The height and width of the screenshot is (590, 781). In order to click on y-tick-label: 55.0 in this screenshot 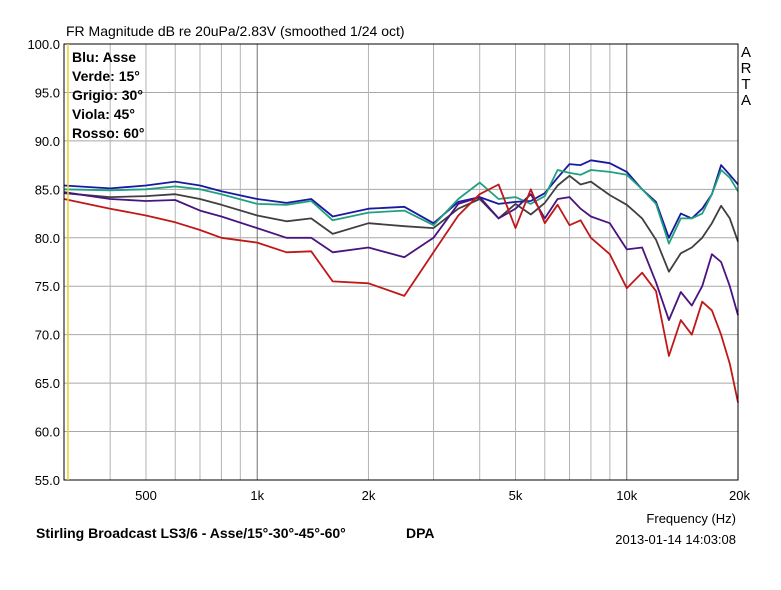, I will do `click(47, 480)`.